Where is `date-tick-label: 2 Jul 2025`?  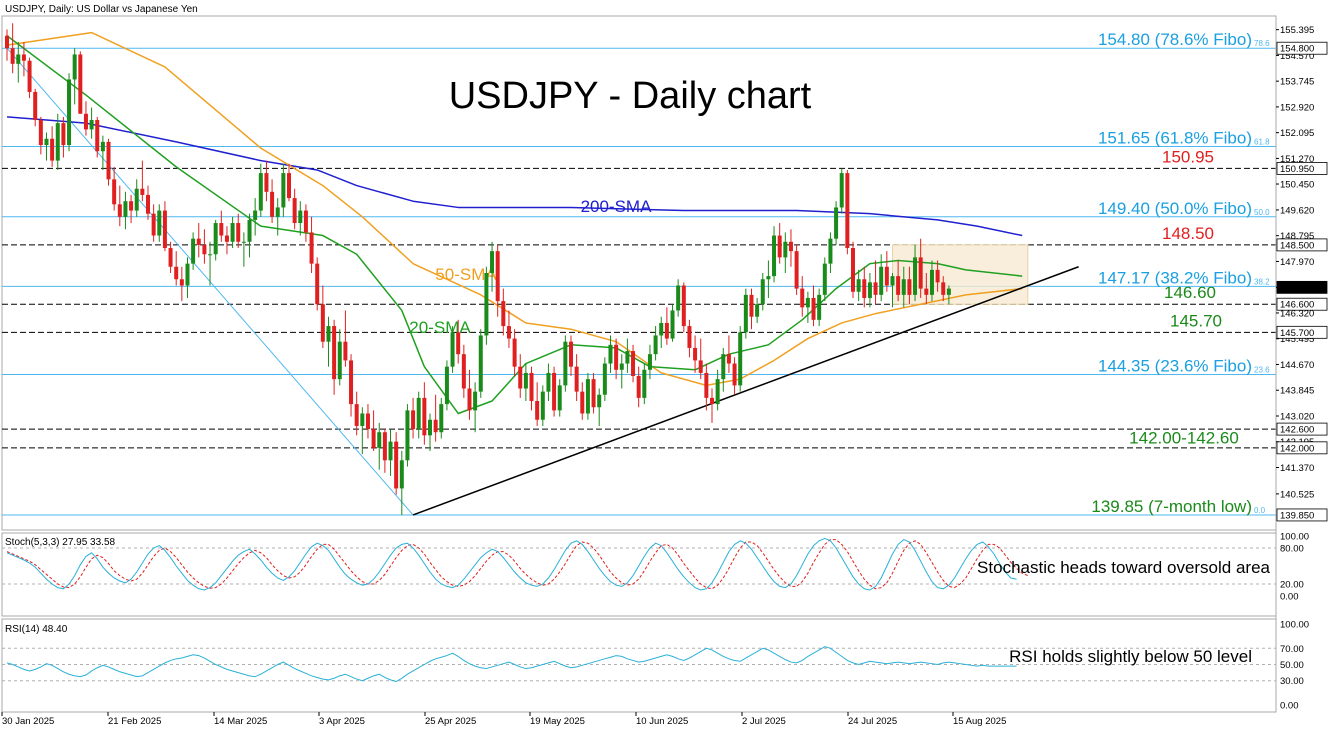 date-tick-label: 2 Jul 2025 is located at coordinates (764, 721).